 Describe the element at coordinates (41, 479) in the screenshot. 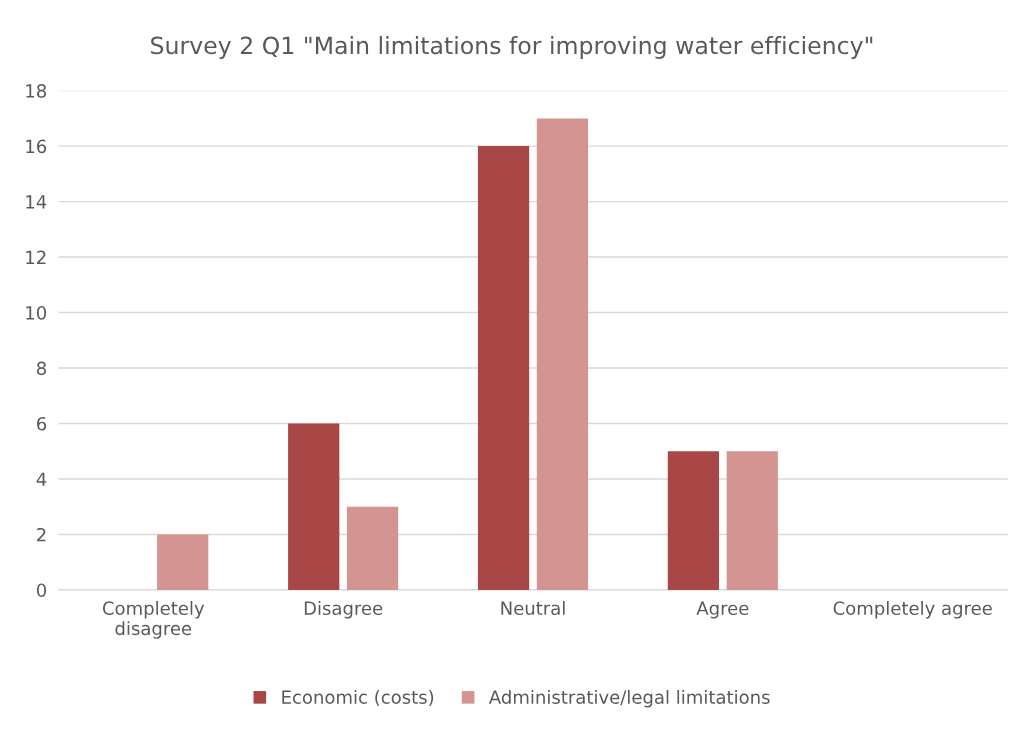

I see `y-tick-label: 4` at that location.